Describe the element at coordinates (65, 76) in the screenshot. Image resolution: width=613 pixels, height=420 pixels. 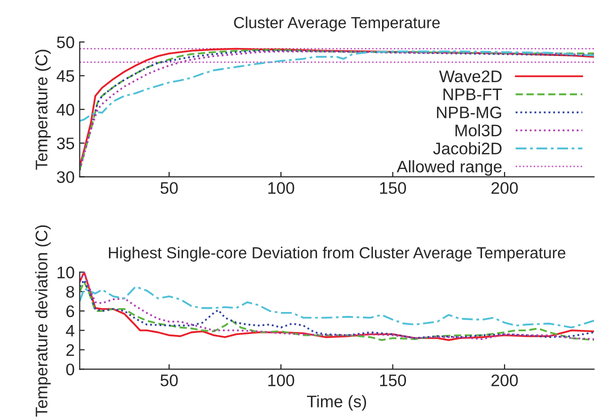
I see `y-tick-label: 45` at that location.